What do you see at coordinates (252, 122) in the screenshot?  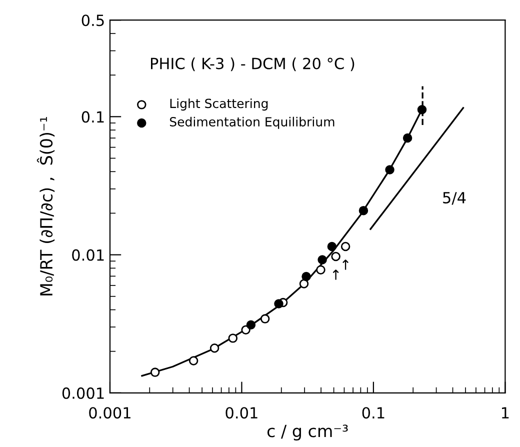 I see `legend-label: Sedimentation Equilibrium` at bounding box center [252, 122].